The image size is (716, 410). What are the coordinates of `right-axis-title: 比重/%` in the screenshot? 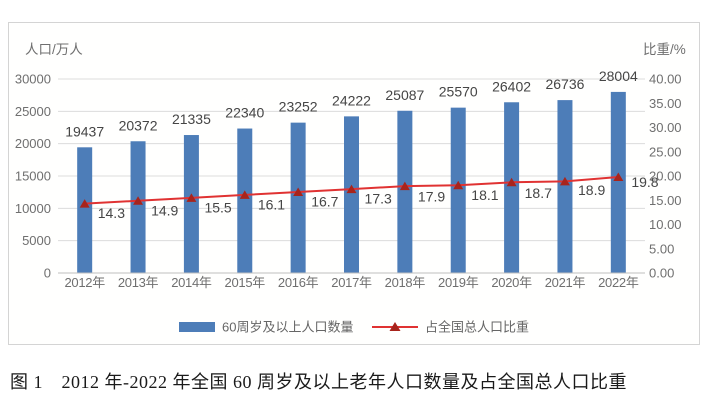 It's located at (664, 49).